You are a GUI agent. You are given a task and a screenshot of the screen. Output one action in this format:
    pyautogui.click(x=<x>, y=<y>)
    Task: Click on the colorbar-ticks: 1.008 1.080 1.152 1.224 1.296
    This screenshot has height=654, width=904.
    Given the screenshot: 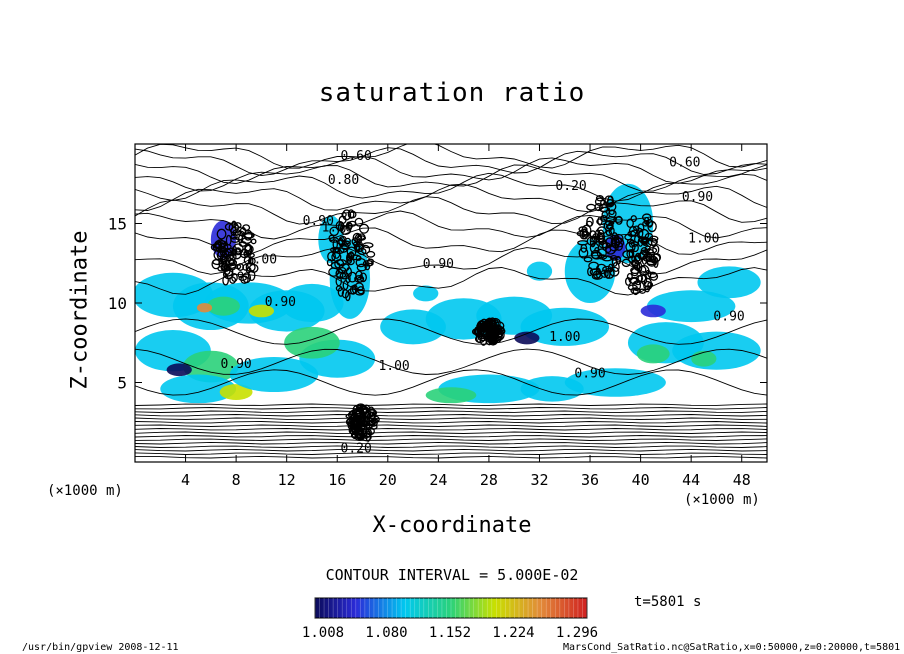 What is the action you would take?
    pyautogui.click(x=450, y=619)
    